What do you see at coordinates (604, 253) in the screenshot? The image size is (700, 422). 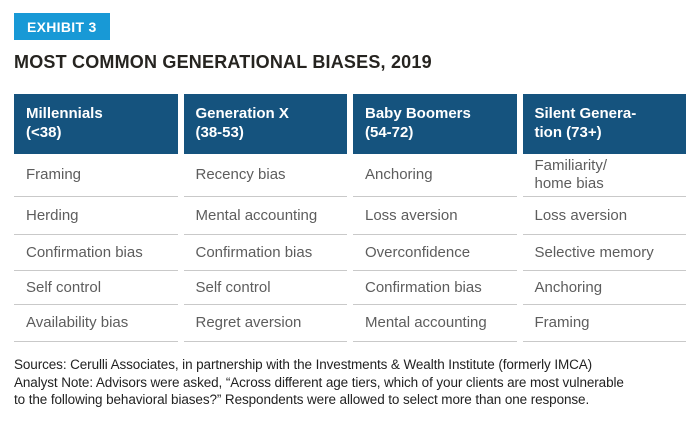 I see `table-cell: Selective memory` at bounding box center [604, 253].